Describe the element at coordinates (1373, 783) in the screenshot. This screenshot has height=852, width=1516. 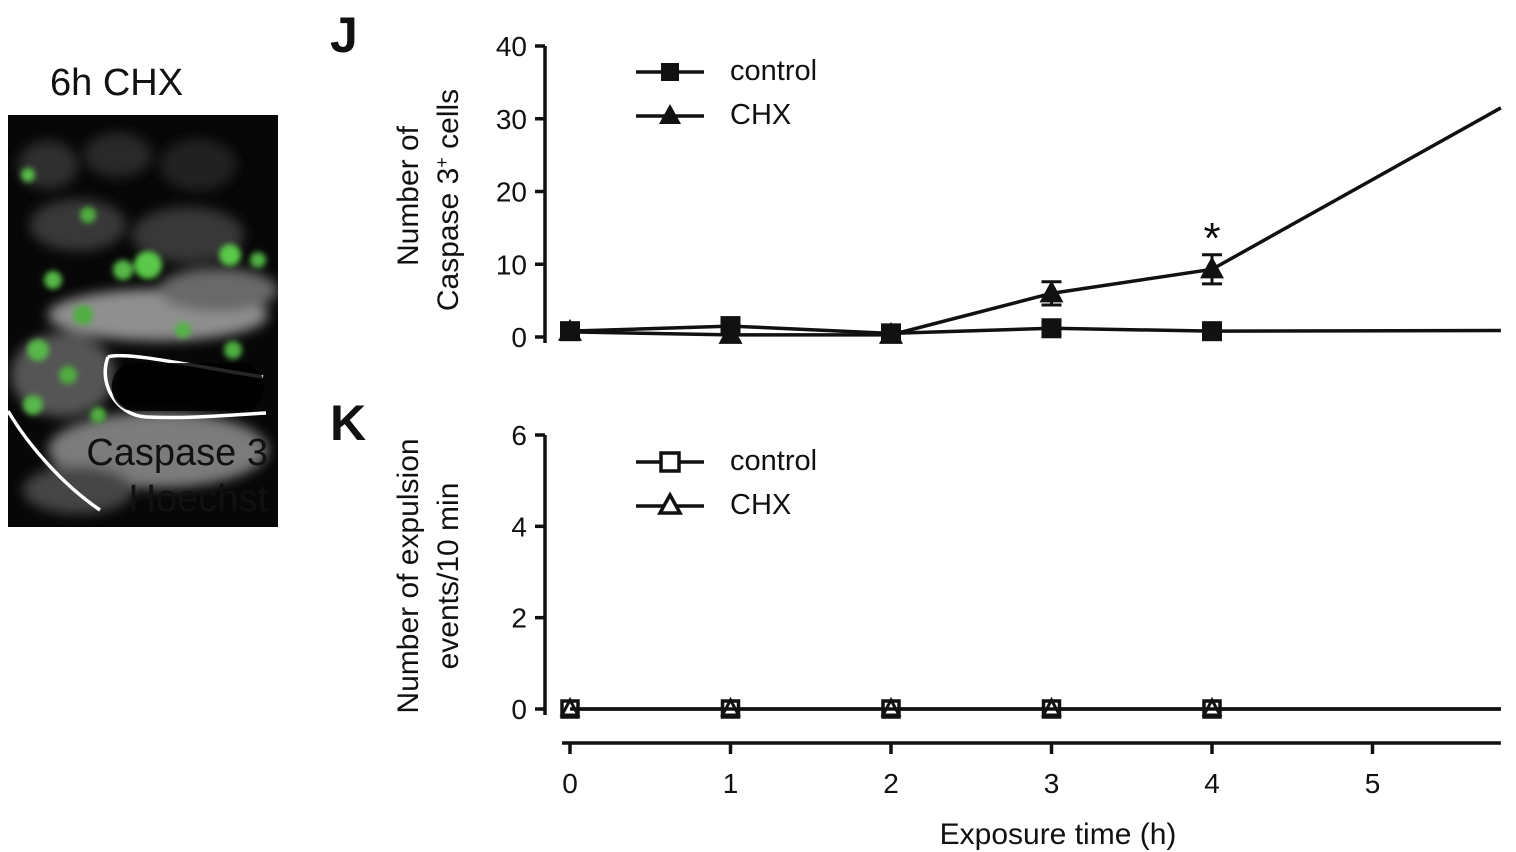
I see `xtick-label: 5` at that location.